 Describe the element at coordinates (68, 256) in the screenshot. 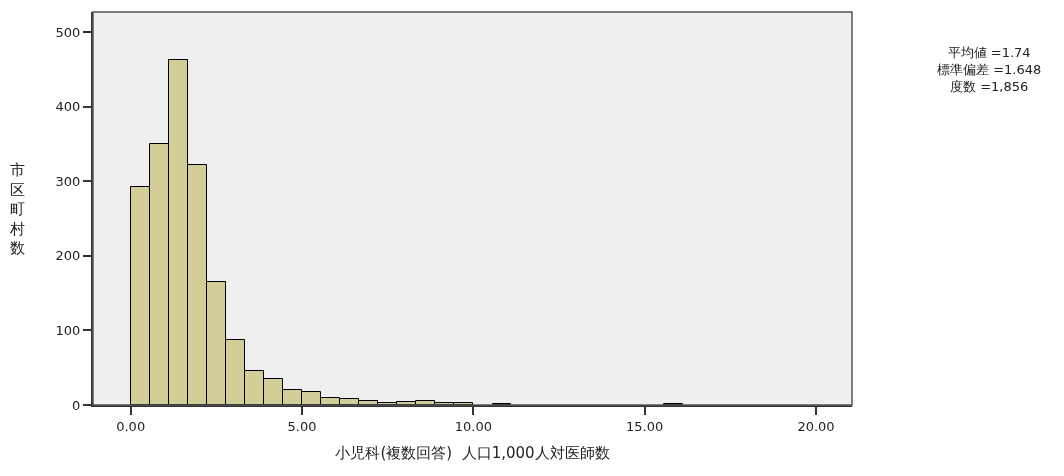

I see `y-tick-label: 200` at that location.